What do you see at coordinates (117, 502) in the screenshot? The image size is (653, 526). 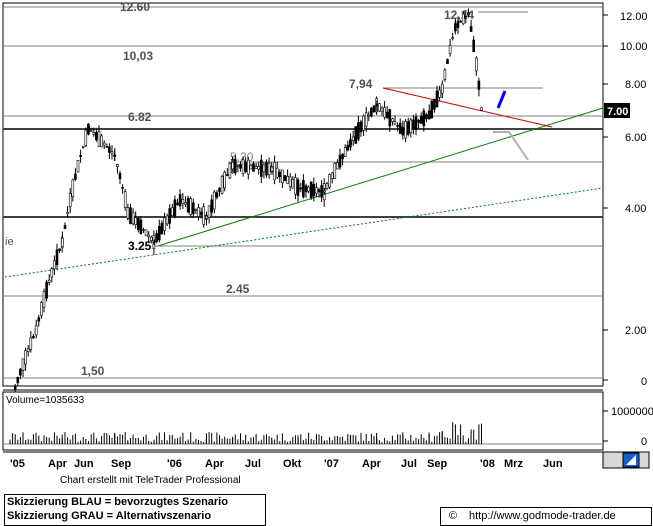 I see `legend-blue-text: Skizzierung BLAU = bevorzugtes Szenario` at bounding box center [117, 502].